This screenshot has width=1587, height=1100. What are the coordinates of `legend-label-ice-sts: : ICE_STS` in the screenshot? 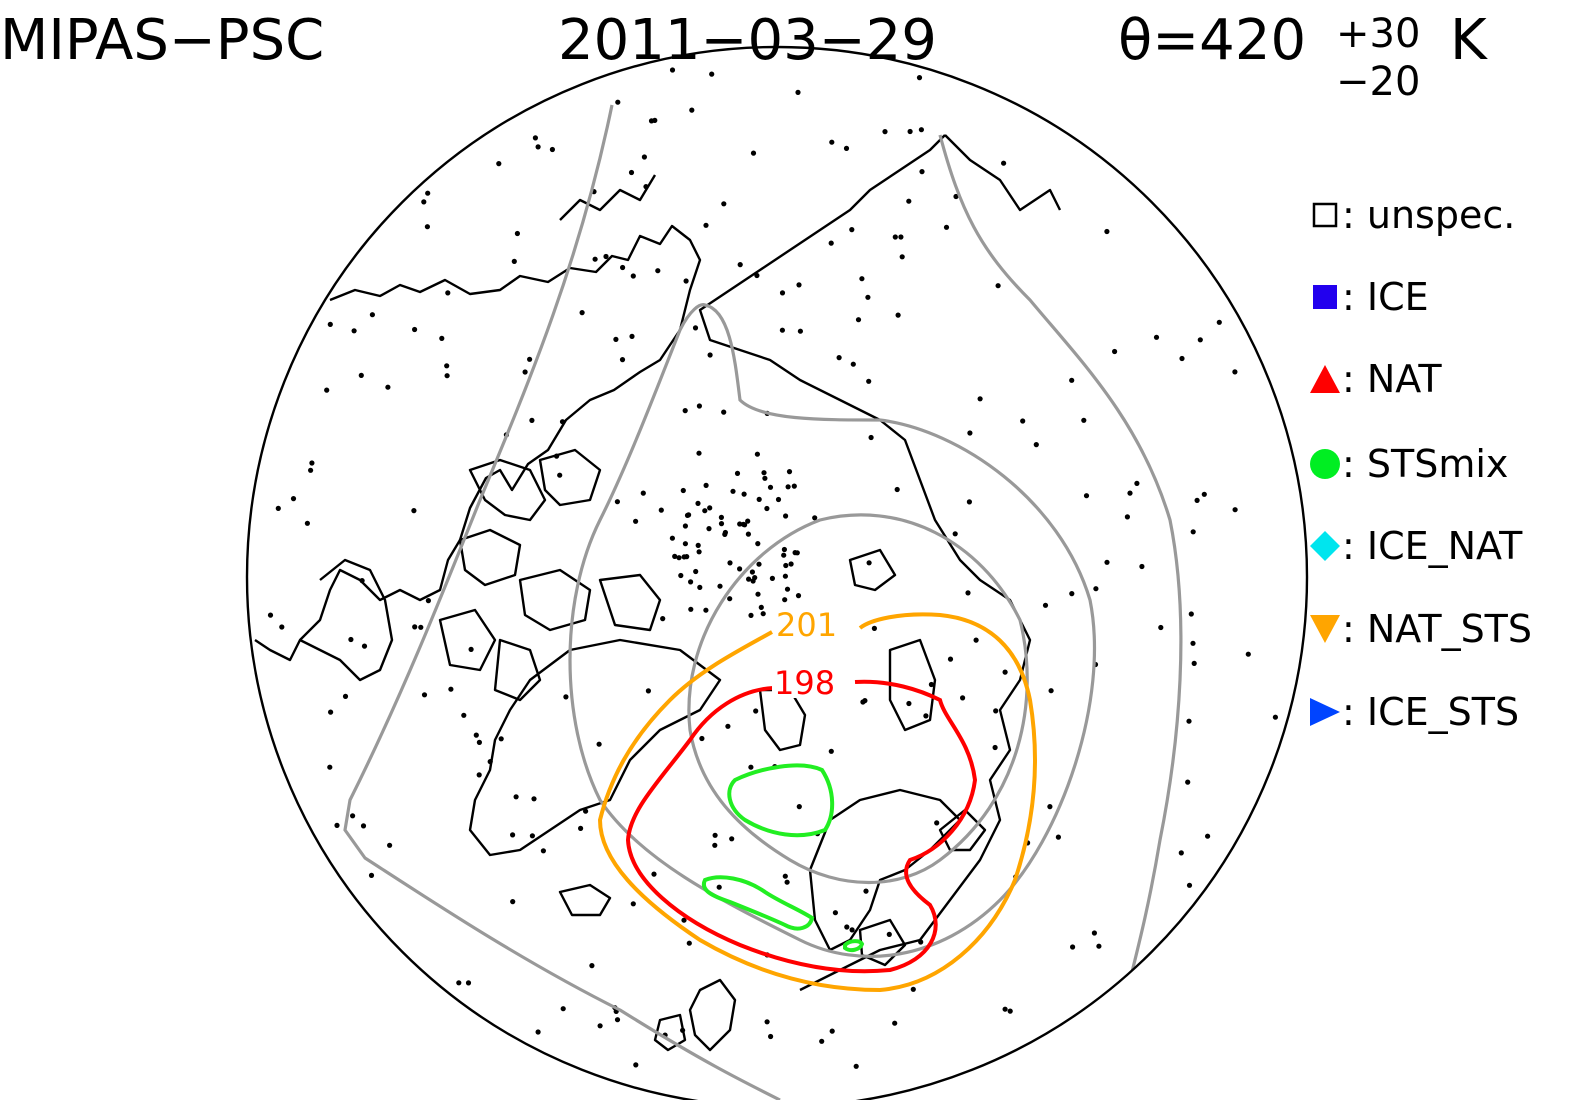 It's located at (1431, 712).